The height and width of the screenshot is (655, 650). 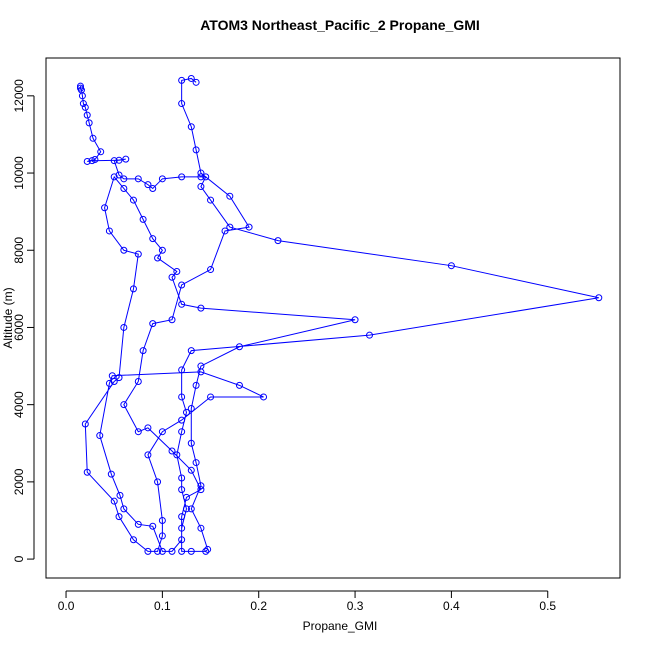 I want to click on y-tick-label: 6000, so click(x=19, y=327).